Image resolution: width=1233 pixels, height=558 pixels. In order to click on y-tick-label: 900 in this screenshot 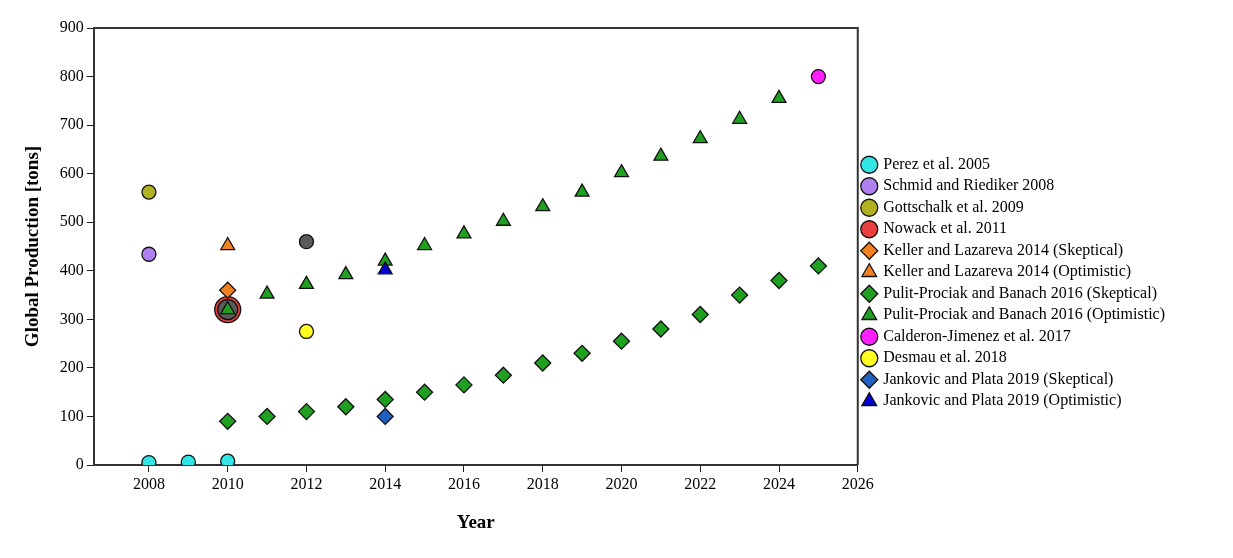, I will do `click(71, 27)`.